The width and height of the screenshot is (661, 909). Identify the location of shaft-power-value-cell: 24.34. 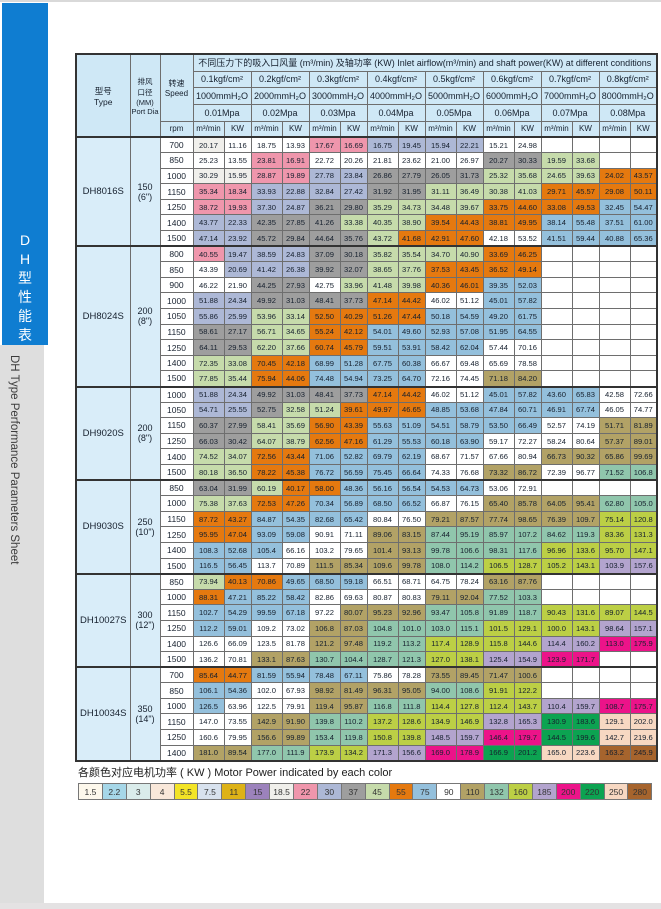
(237, 394).